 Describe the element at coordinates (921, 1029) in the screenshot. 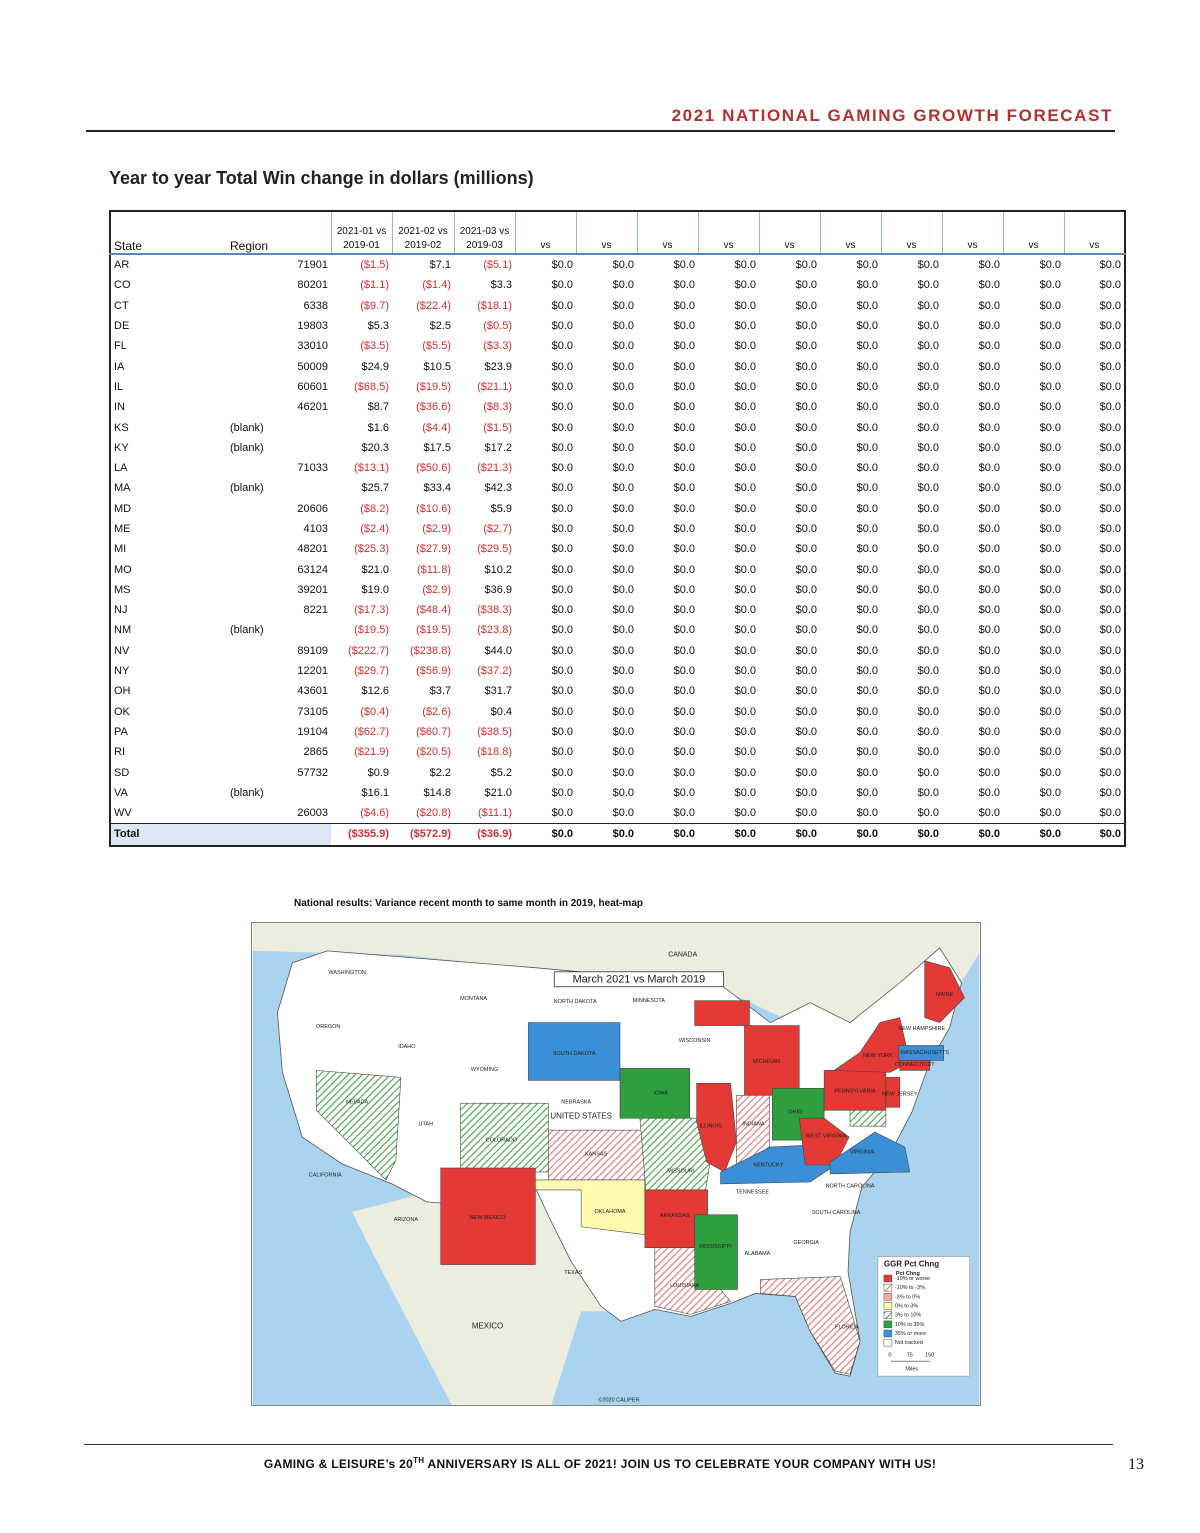

I see `map-label: NEW HAMPSHIRE` at that location.